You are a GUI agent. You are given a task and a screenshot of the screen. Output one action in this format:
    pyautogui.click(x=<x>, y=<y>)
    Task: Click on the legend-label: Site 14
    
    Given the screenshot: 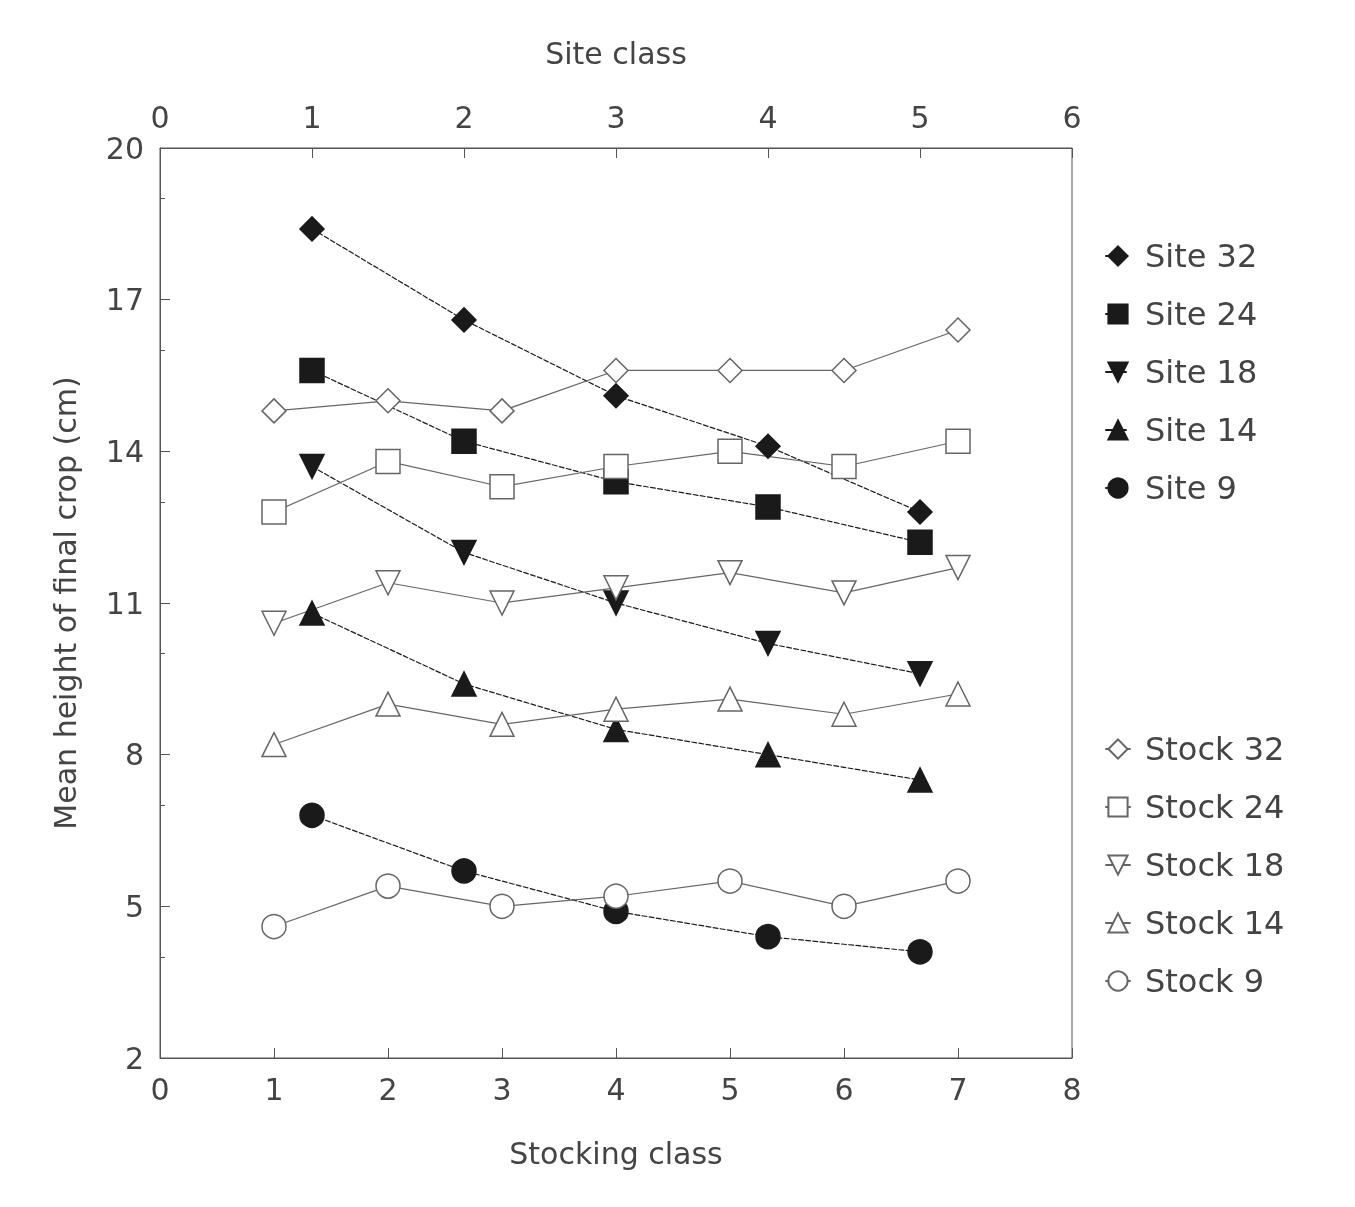 What is the action you would take?
    pyautogui.click(x=1201, y=430)
    